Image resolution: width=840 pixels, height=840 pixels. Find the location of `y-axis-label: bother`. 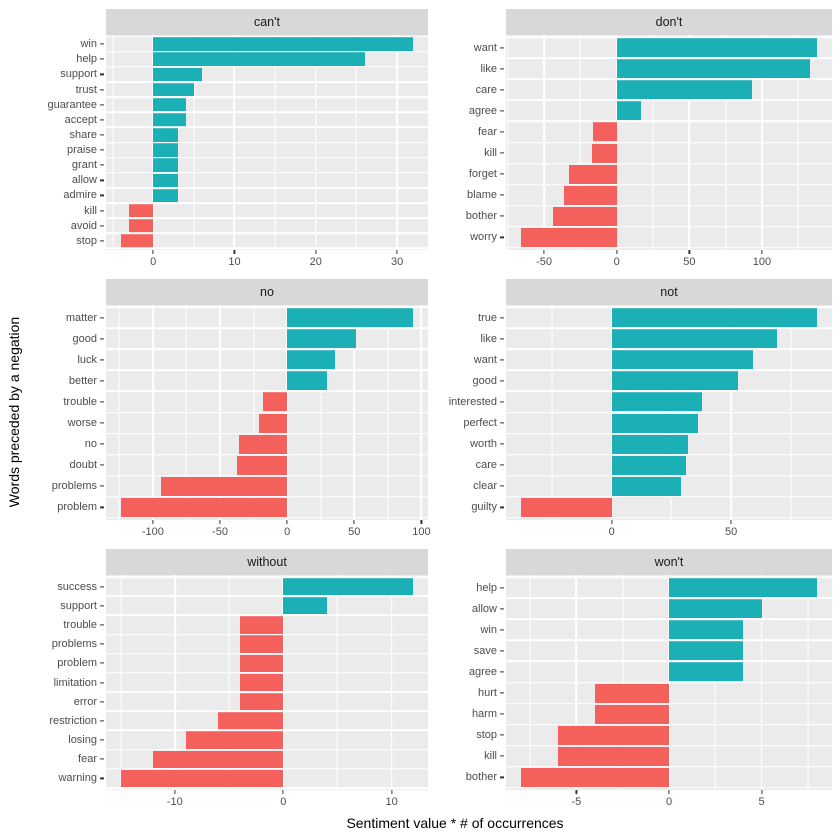

y-axis-label: bother is located at coordinates (481, 216).